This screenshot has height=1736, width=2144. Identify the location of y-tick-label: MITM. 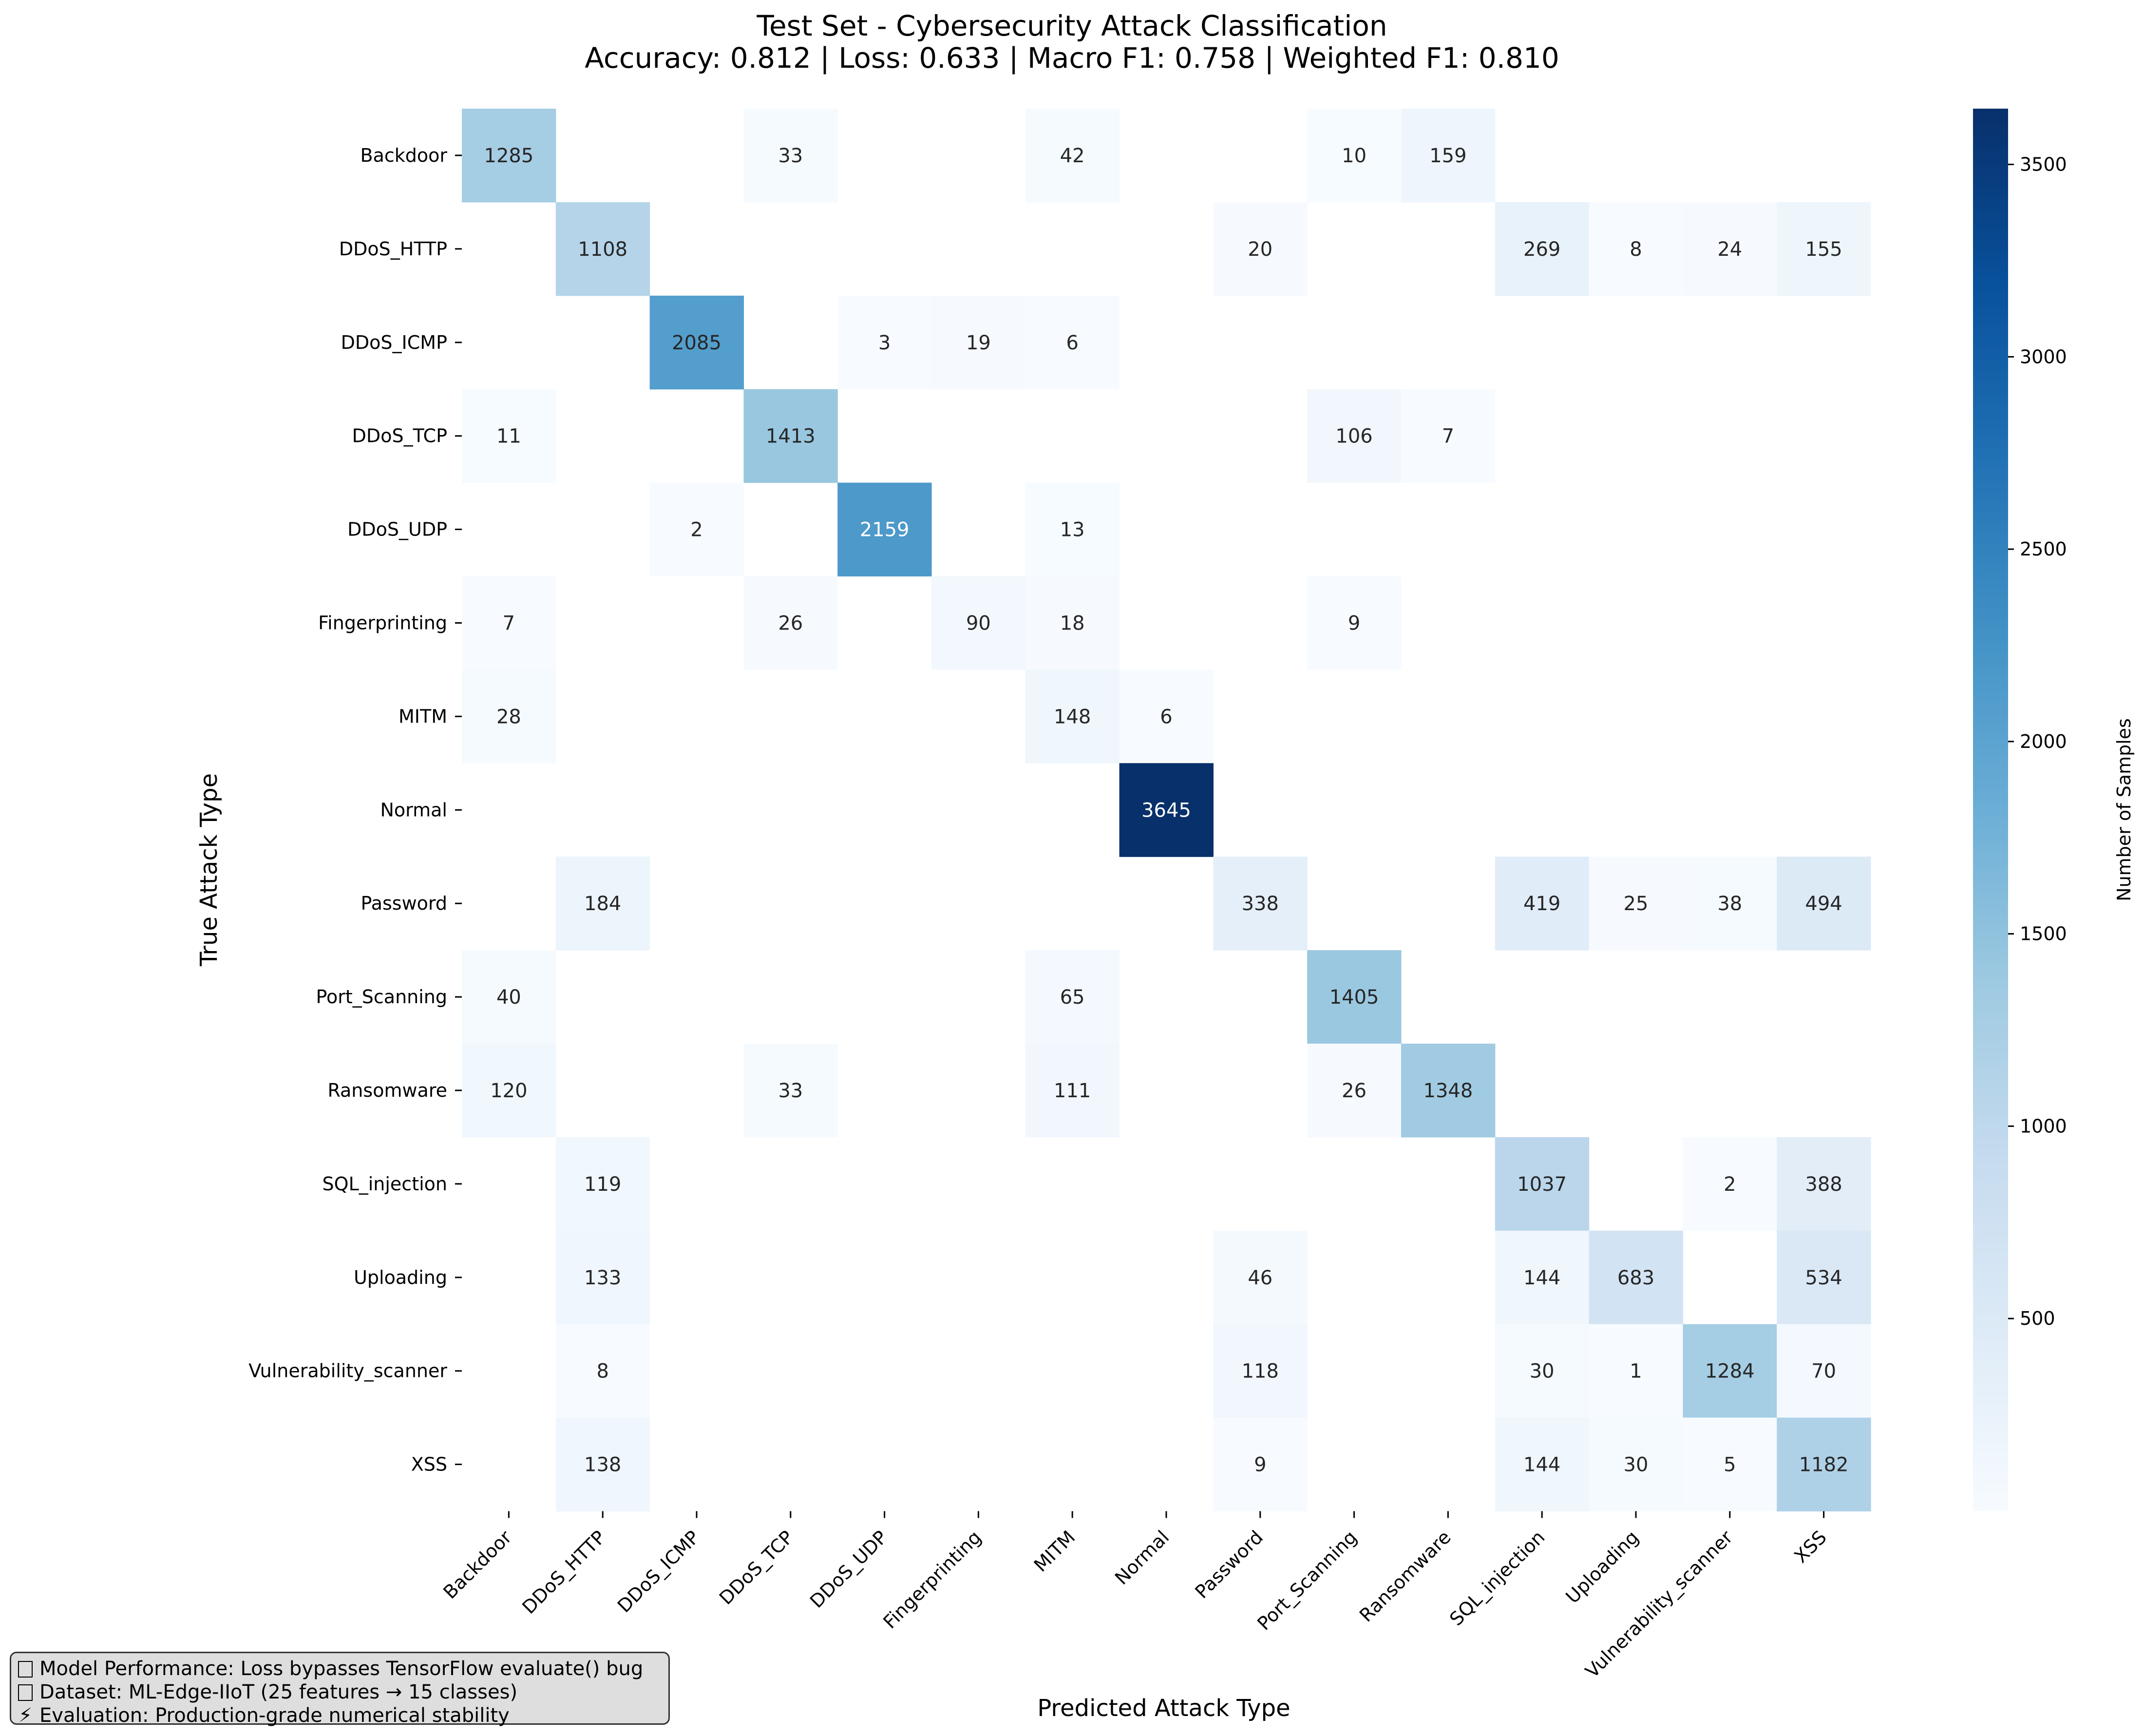
(423, 716).